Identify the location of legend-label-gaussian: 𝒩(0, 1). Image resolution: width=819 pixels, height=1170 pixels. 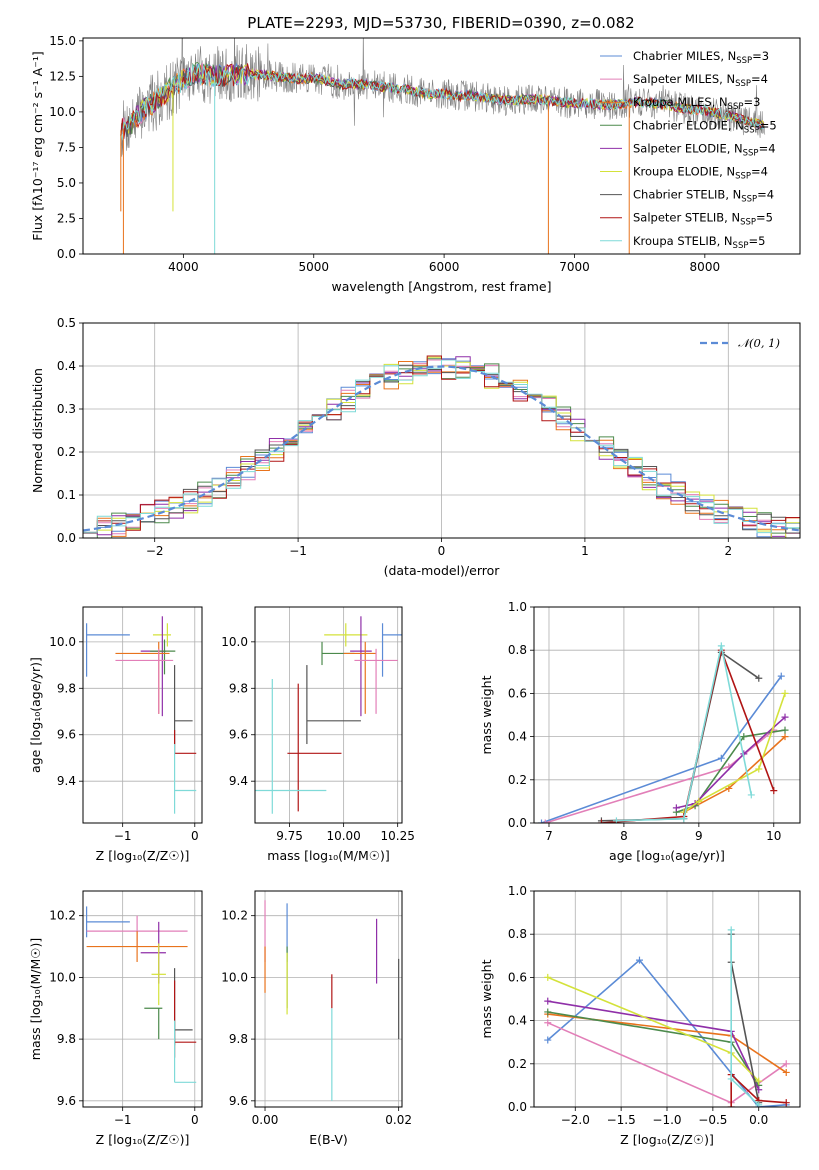
(759, 343).